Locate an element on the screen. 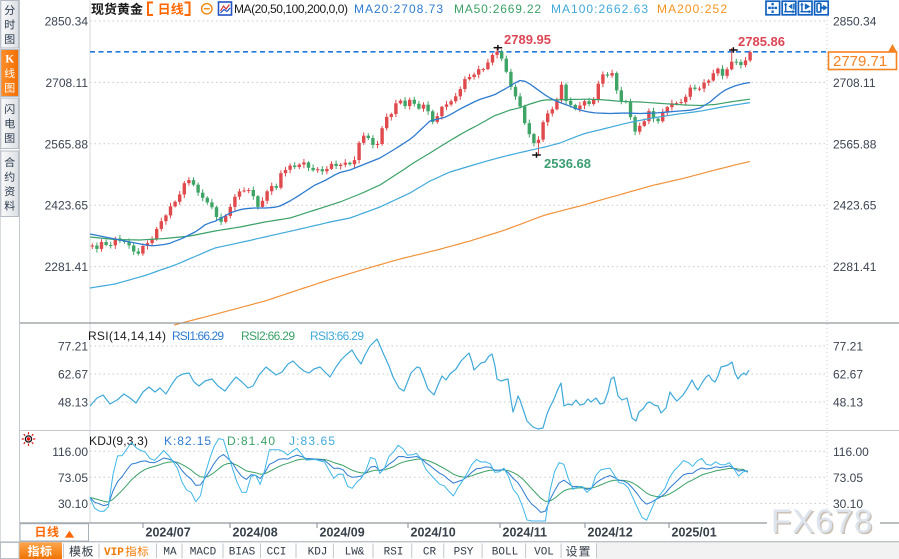 This screenshot has height=559, width=899. svg-text: MACD is located at coordinates (203, 553).